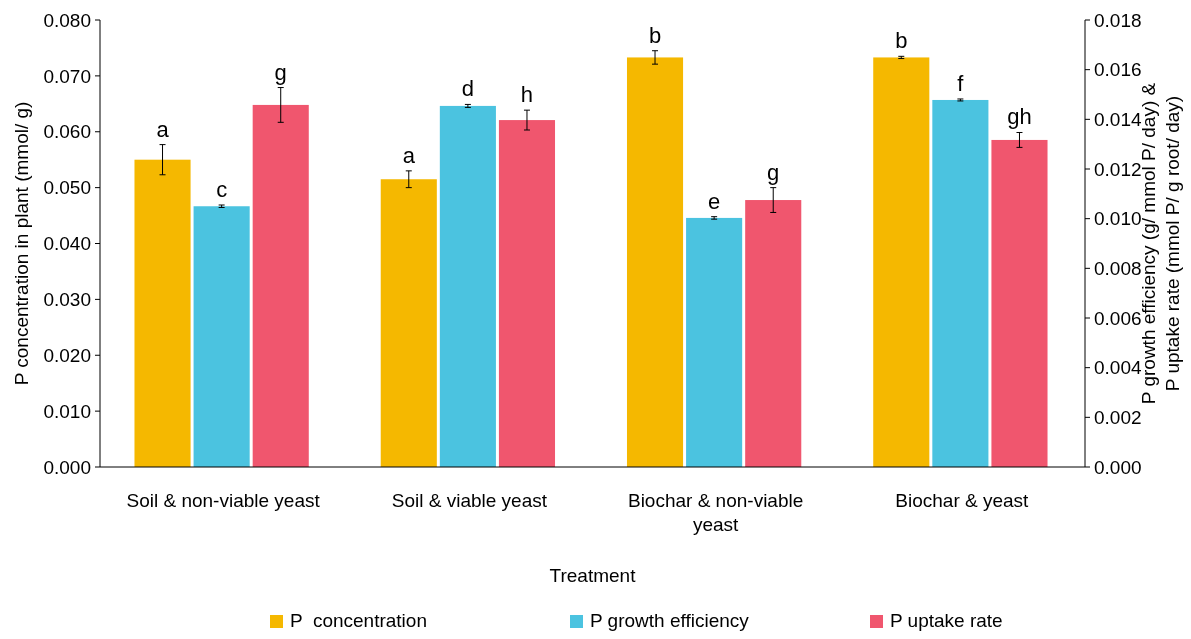  Describe the element at coordinates (1118, 70) in the screenshot. I see `y2-tick-label: 0.016` at that location.